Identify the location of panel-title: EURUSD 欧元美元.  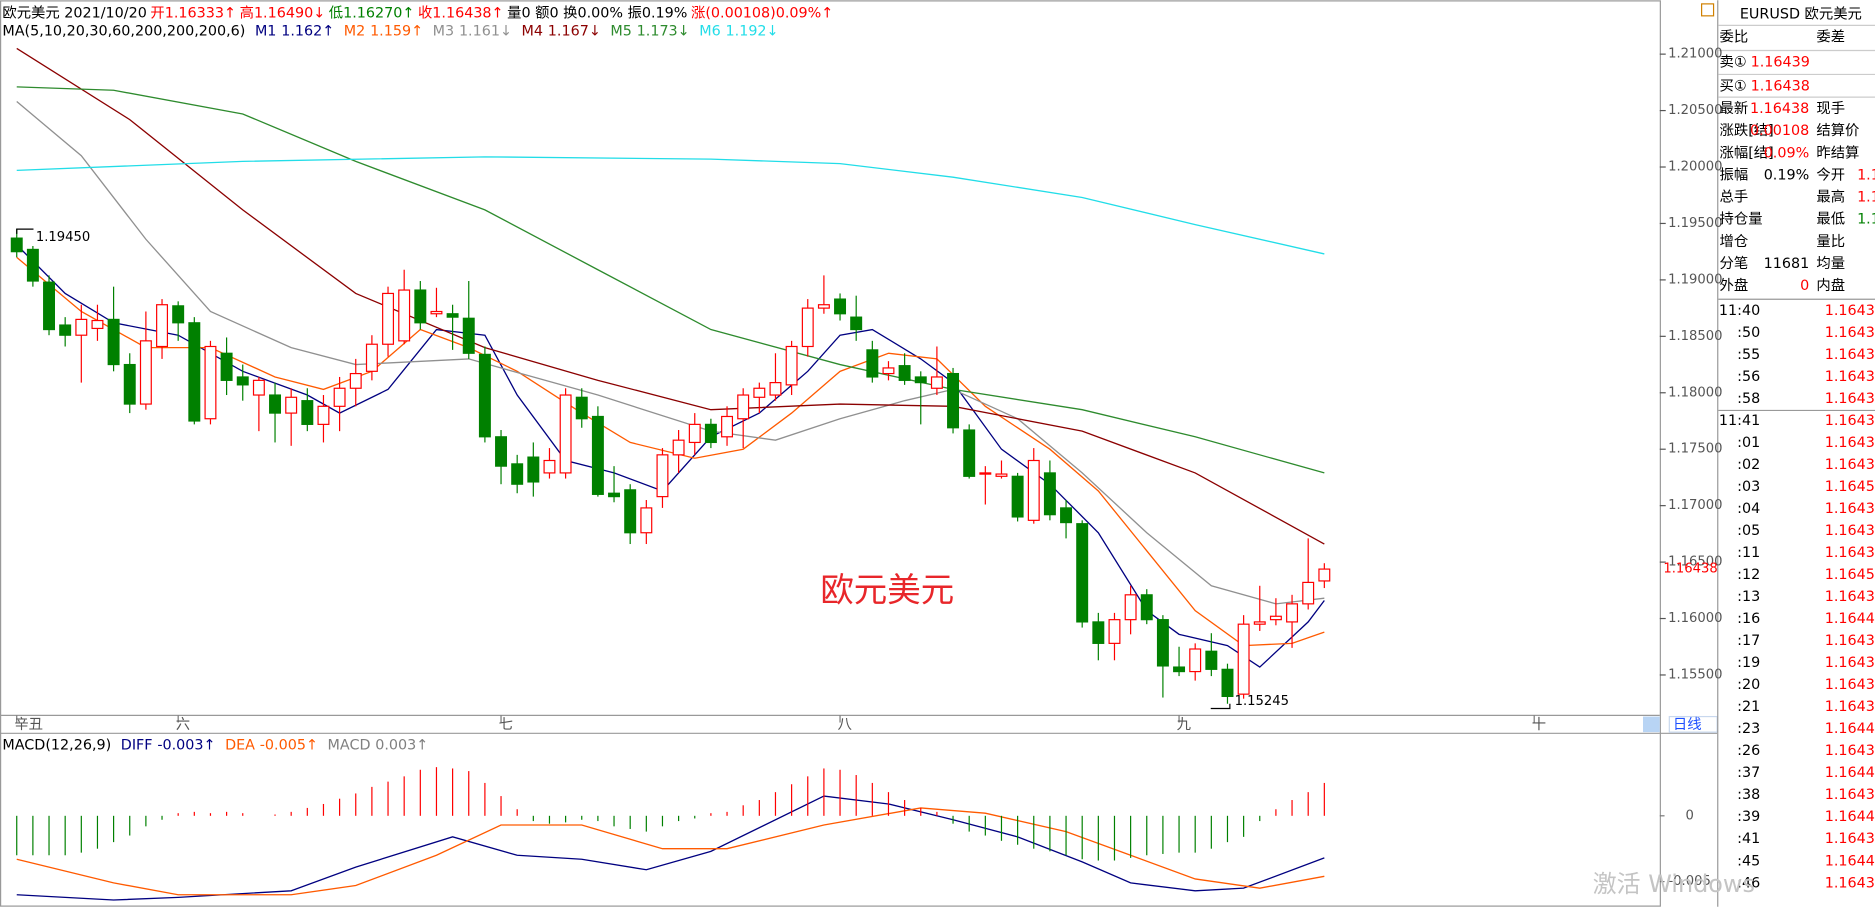
(1801, 14).